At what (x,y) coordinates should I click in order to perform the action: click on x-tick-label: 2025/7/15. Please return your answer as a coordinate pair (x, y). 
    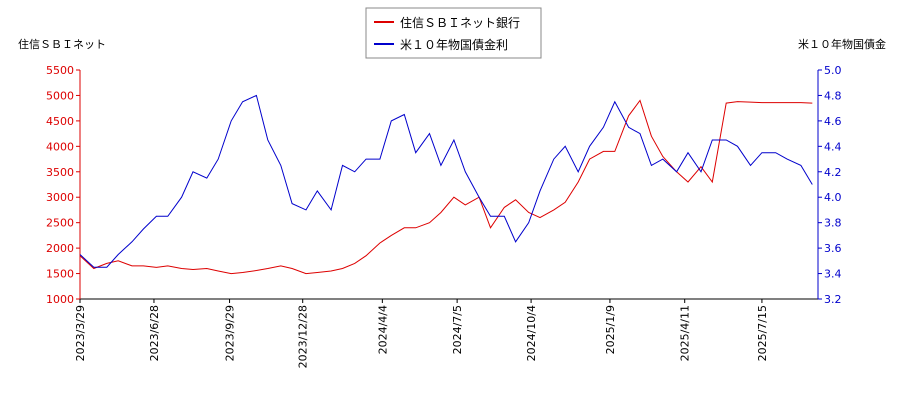
    Looking at the image, I should click on (762, 333).